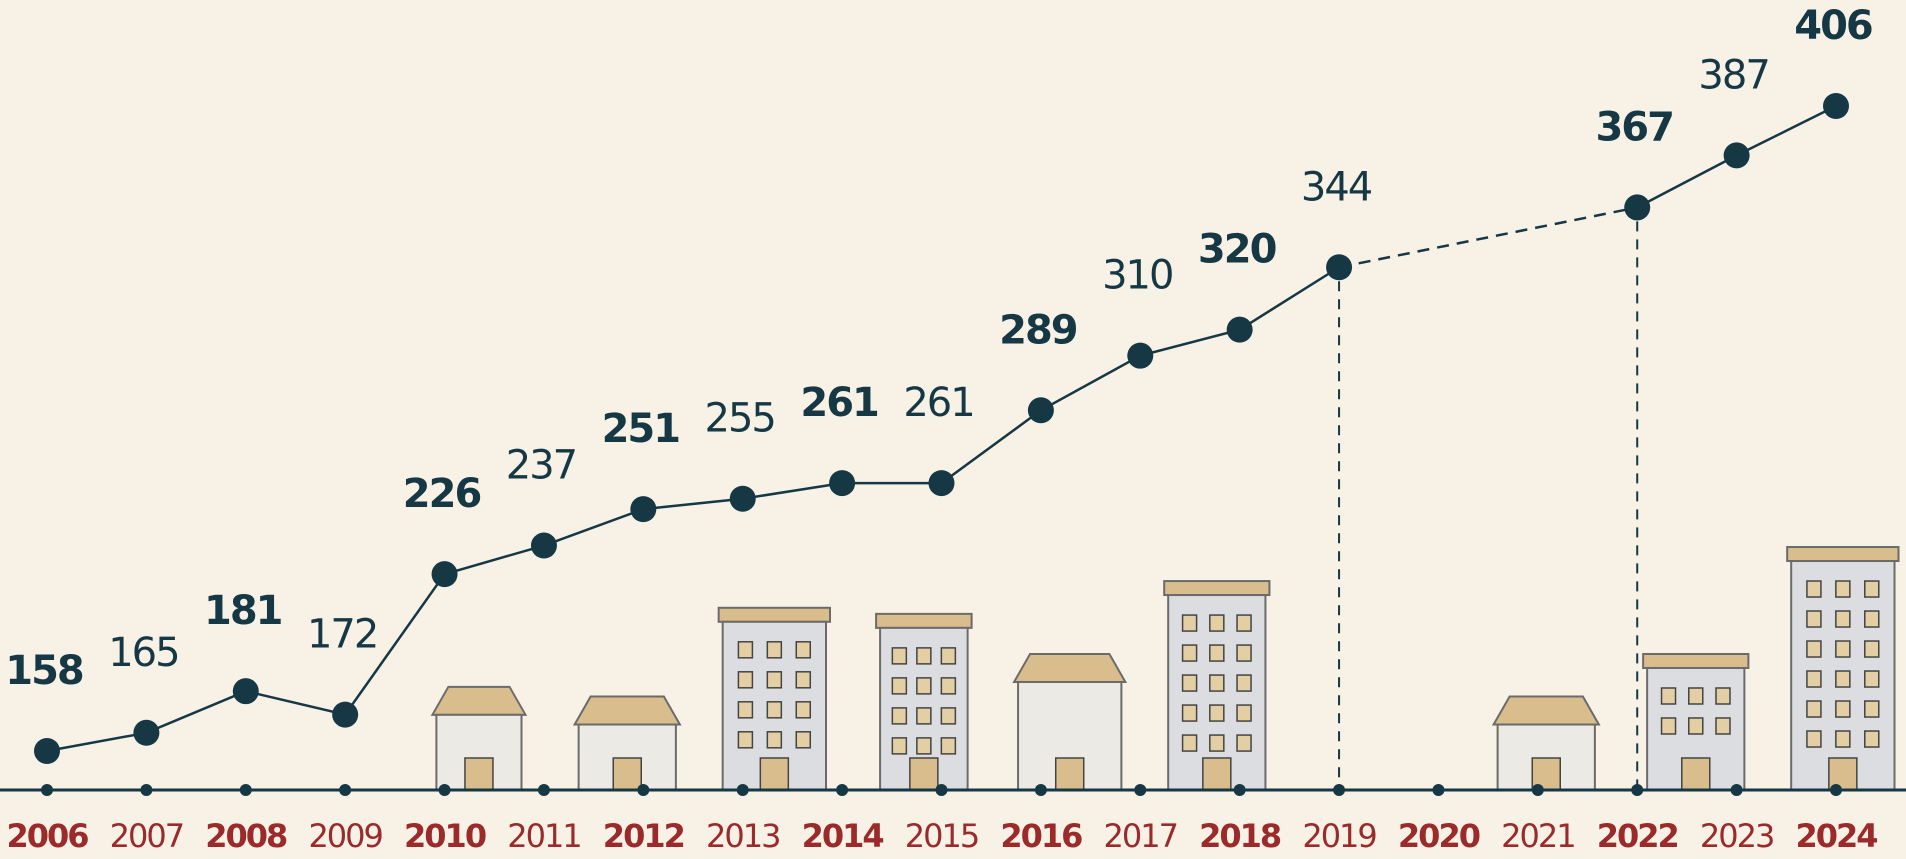 Image resolution: width=1906 pixels, height=859 pixels. I want to click on x-tick-label: 2015, so click(941, 836).